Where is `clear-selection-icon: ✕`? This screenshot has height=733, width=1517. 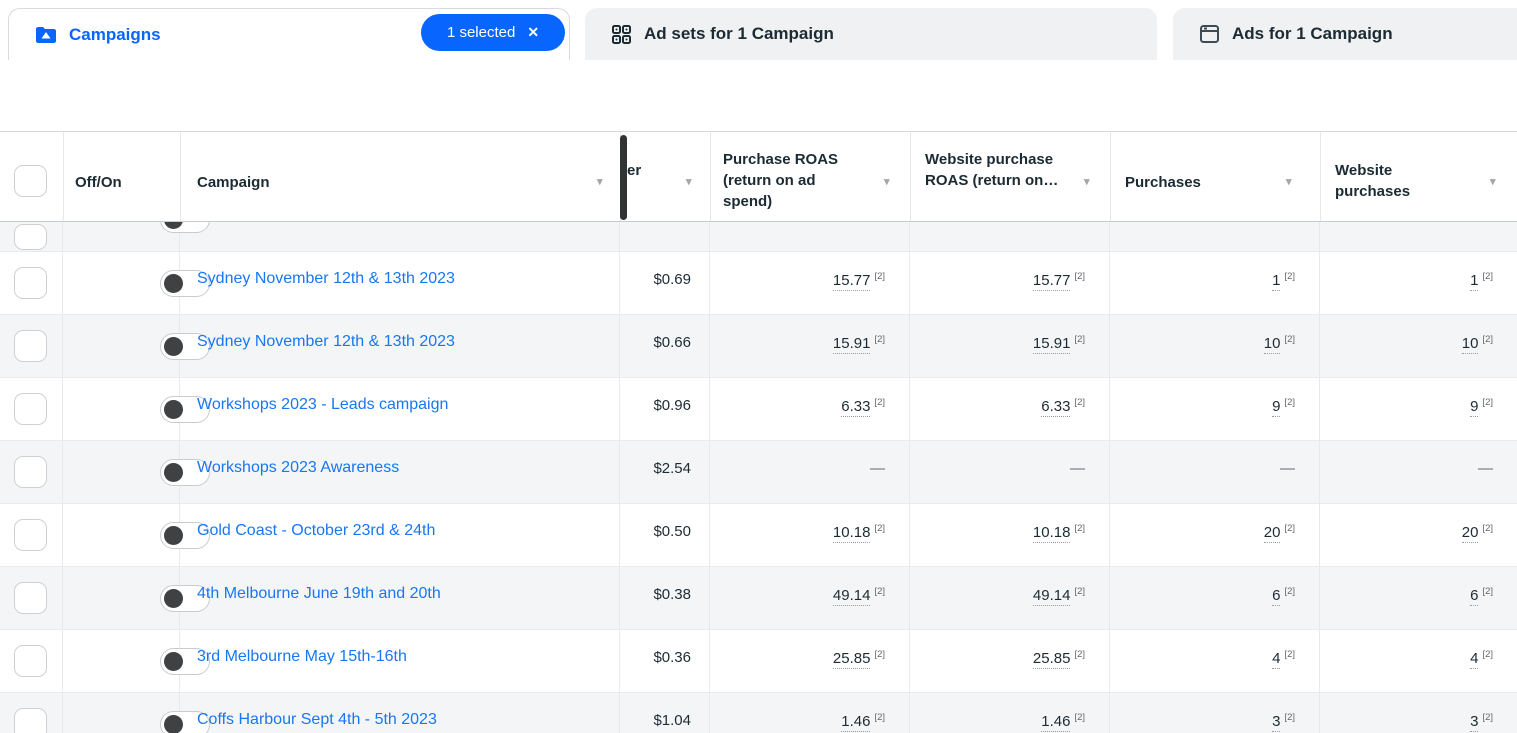 clear-selection-icon: ✕ is located at coordinates (533, 32).